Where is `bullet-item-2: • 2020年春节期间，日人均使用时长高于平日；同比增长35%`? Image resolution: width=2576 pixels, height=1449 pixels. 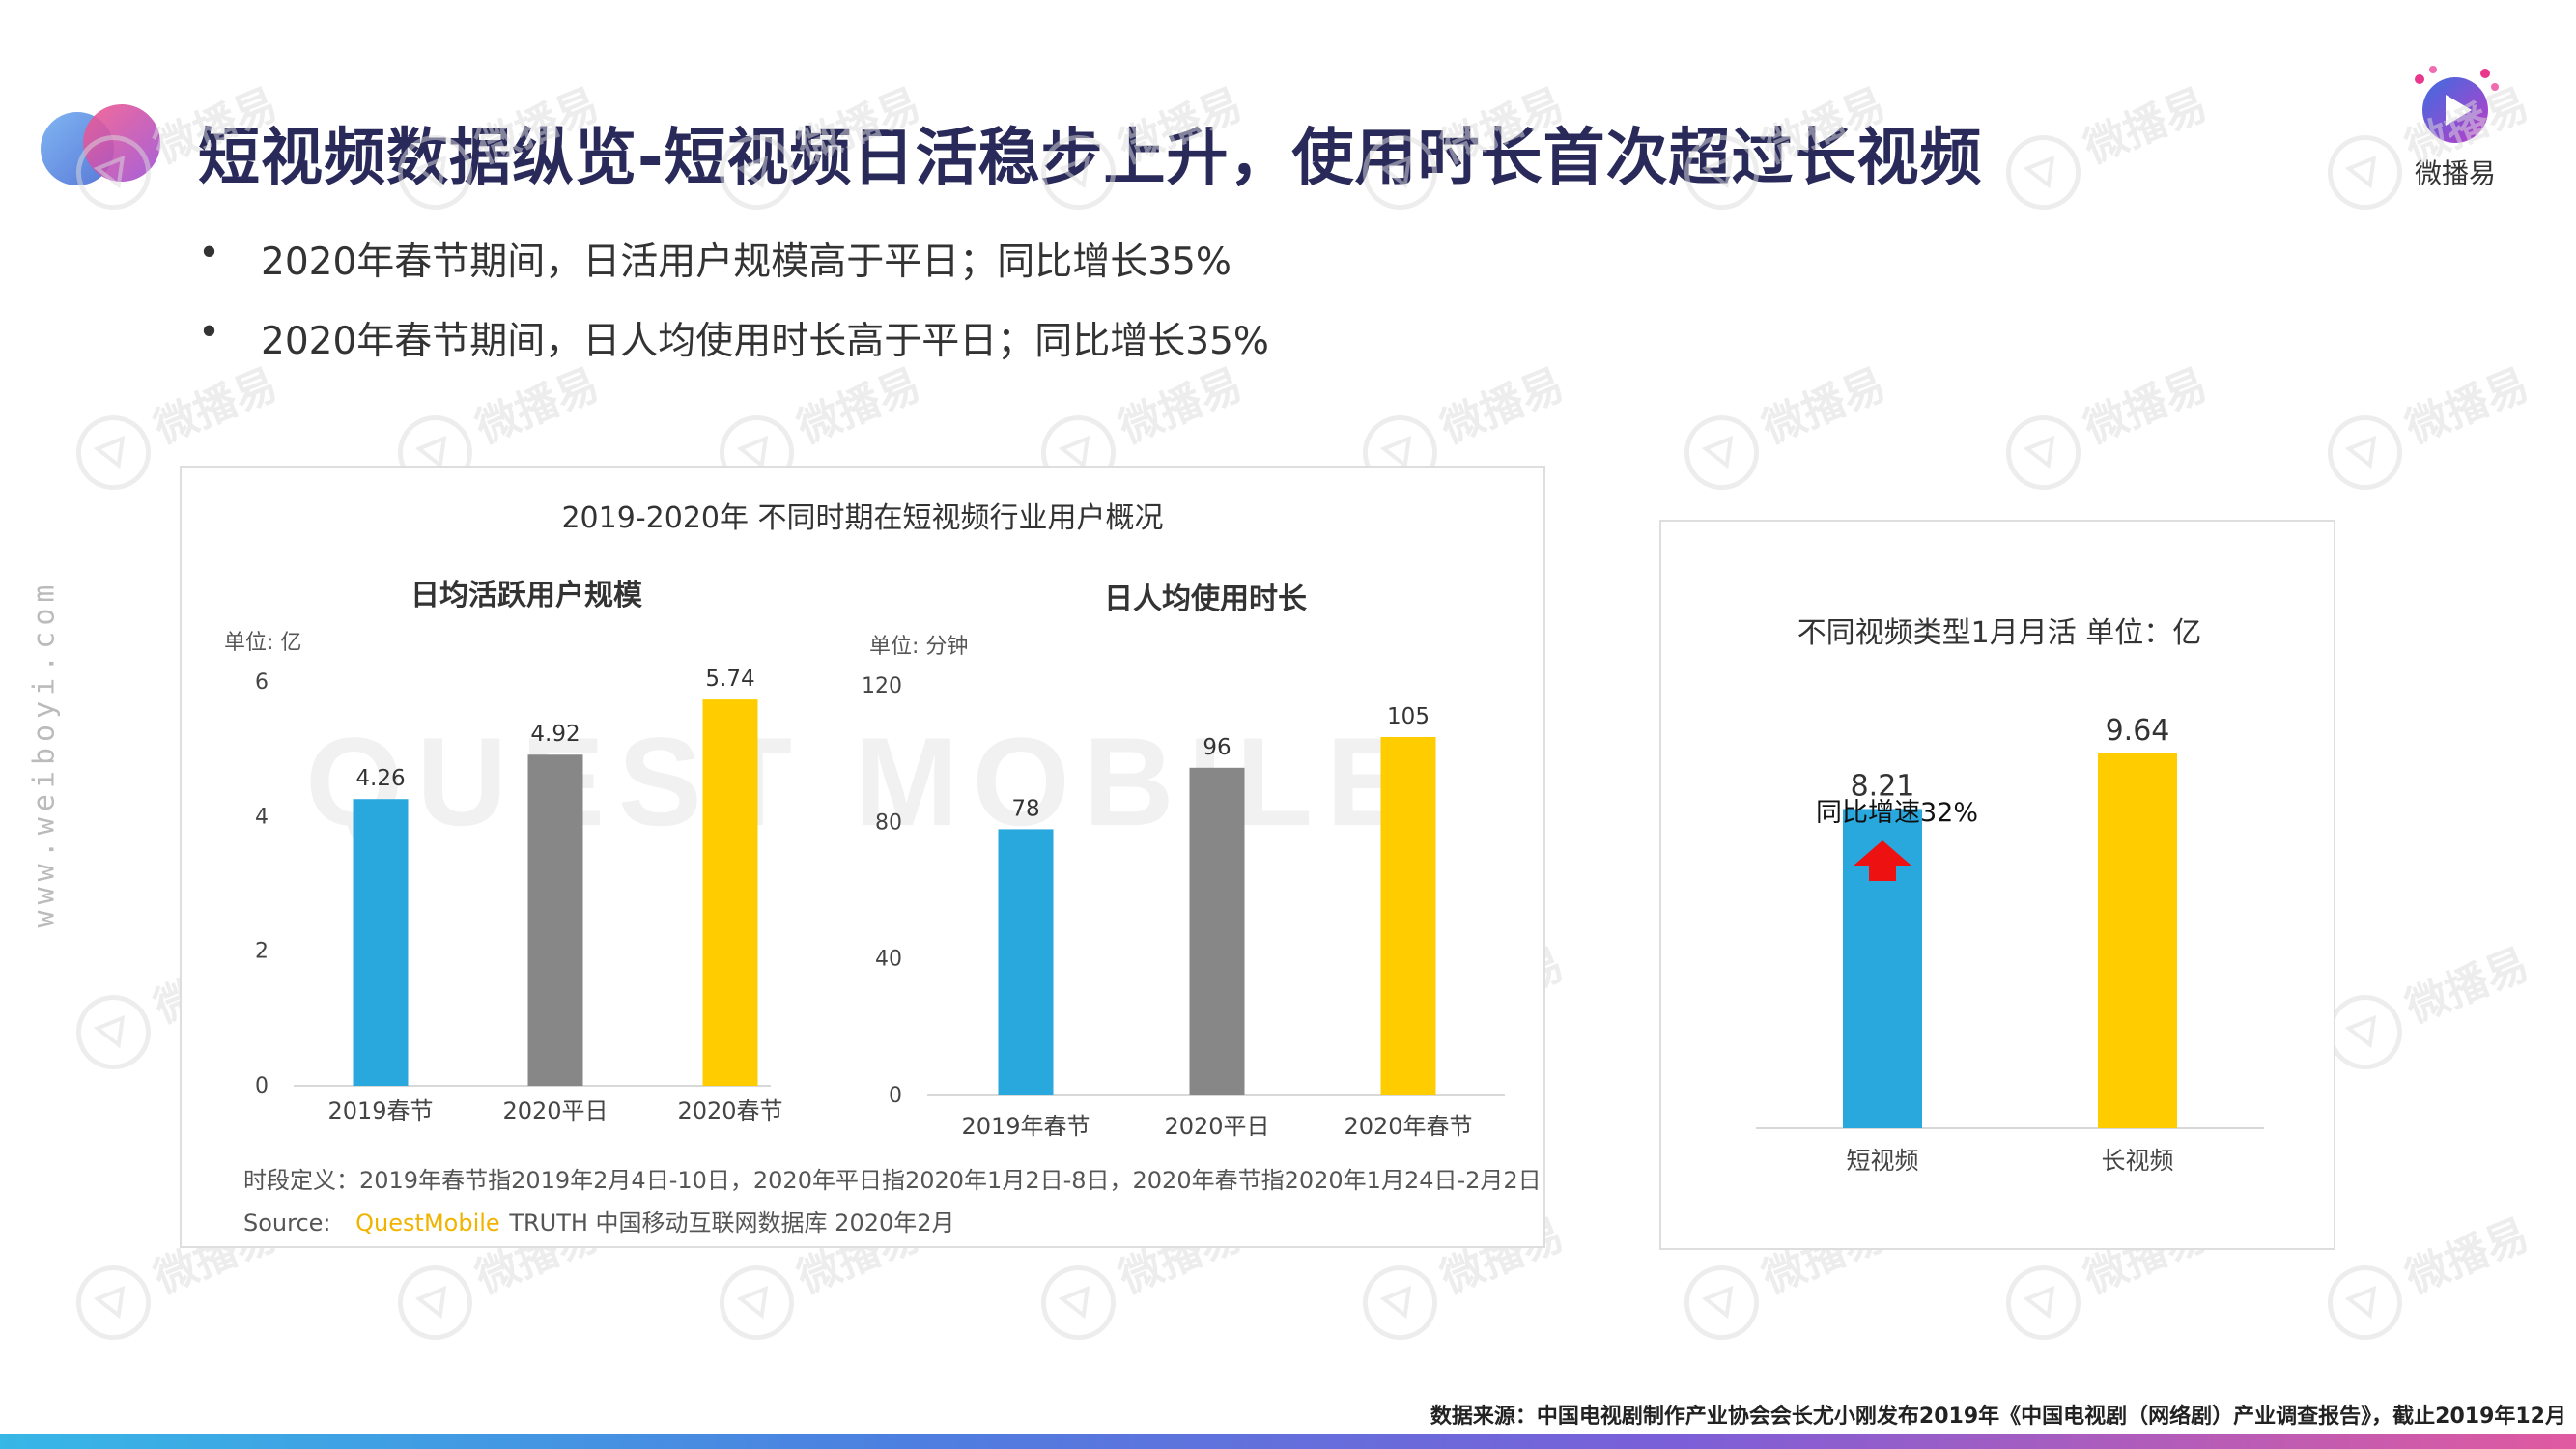
bullet-item-2: • 2020年春节期间，日人均使用时长高于平日；同比增长35% is located at coordinates (733, 338).